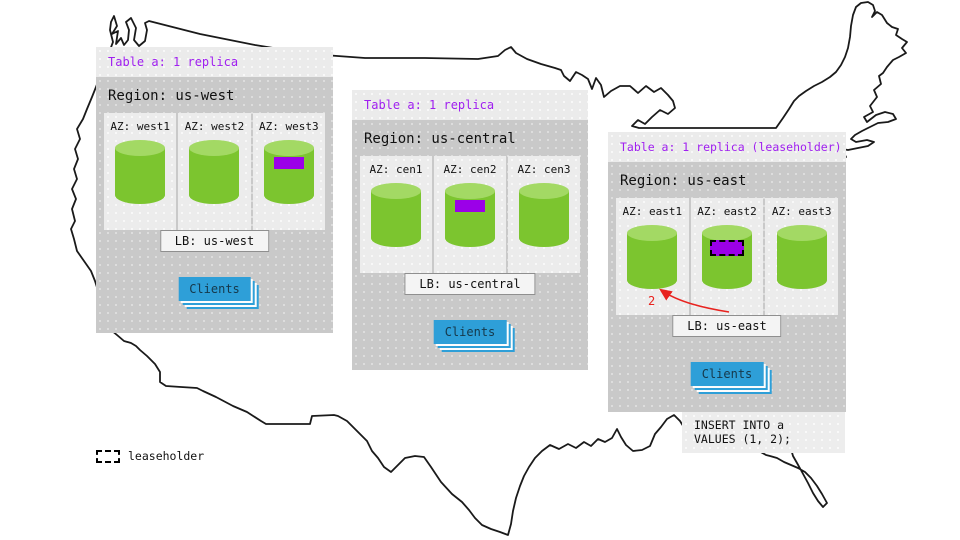 The height and width of the screenshot is (540, 960). Describe the element at coordinates (683, 181) in the screenshot. I see `region-title: Region: us-east` at that location.